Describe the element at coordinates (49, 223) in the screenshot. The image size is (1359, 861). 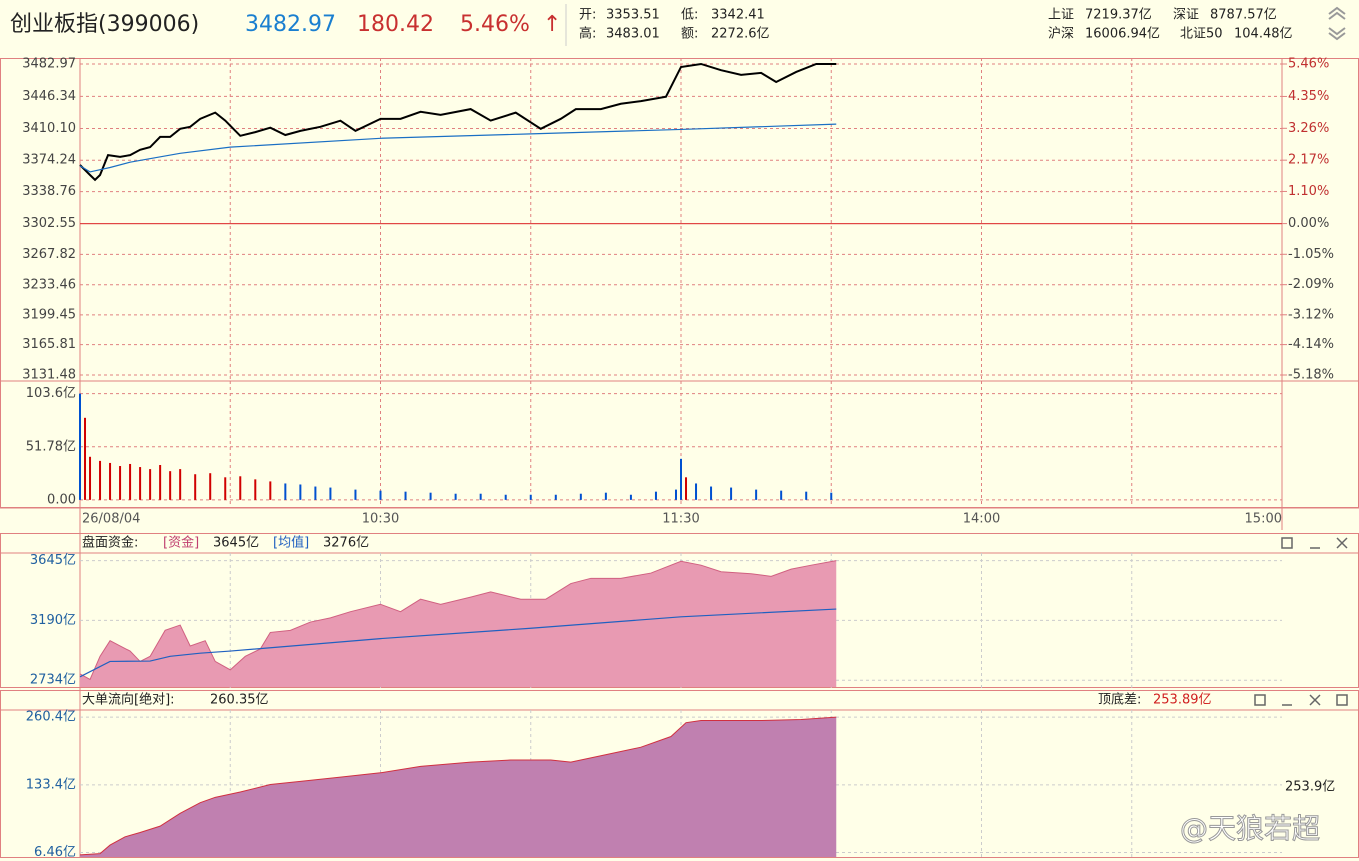
I see `y-tick-label: 3302.55` at that location.